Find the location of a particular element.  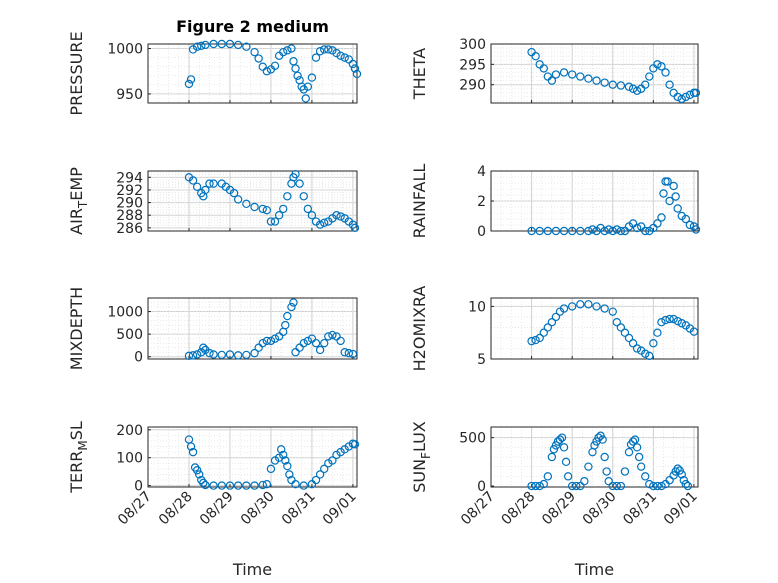

y-axis-label-main: TERR is located at coordinates (76, 472).